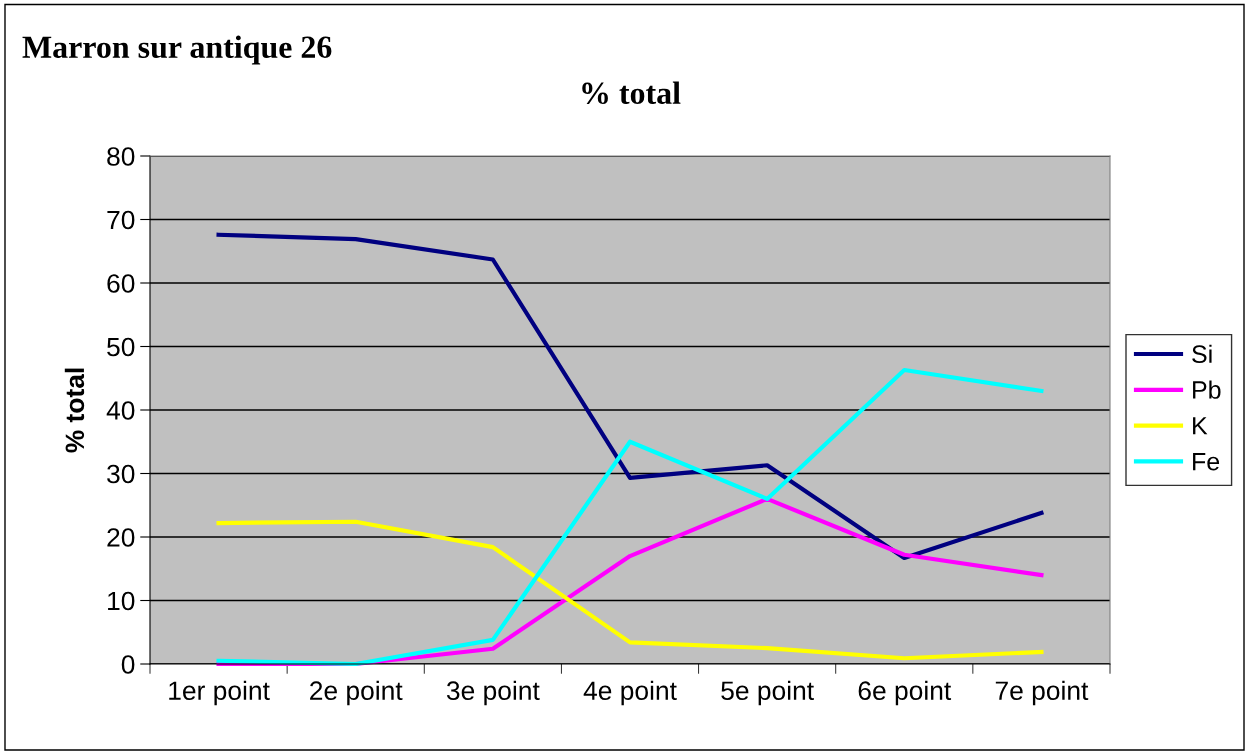 This screenshot has width=1249, height=753. Describe the element at coordinates (1202, 353) in the screenshot. I see `legend-label: Si` at that location.